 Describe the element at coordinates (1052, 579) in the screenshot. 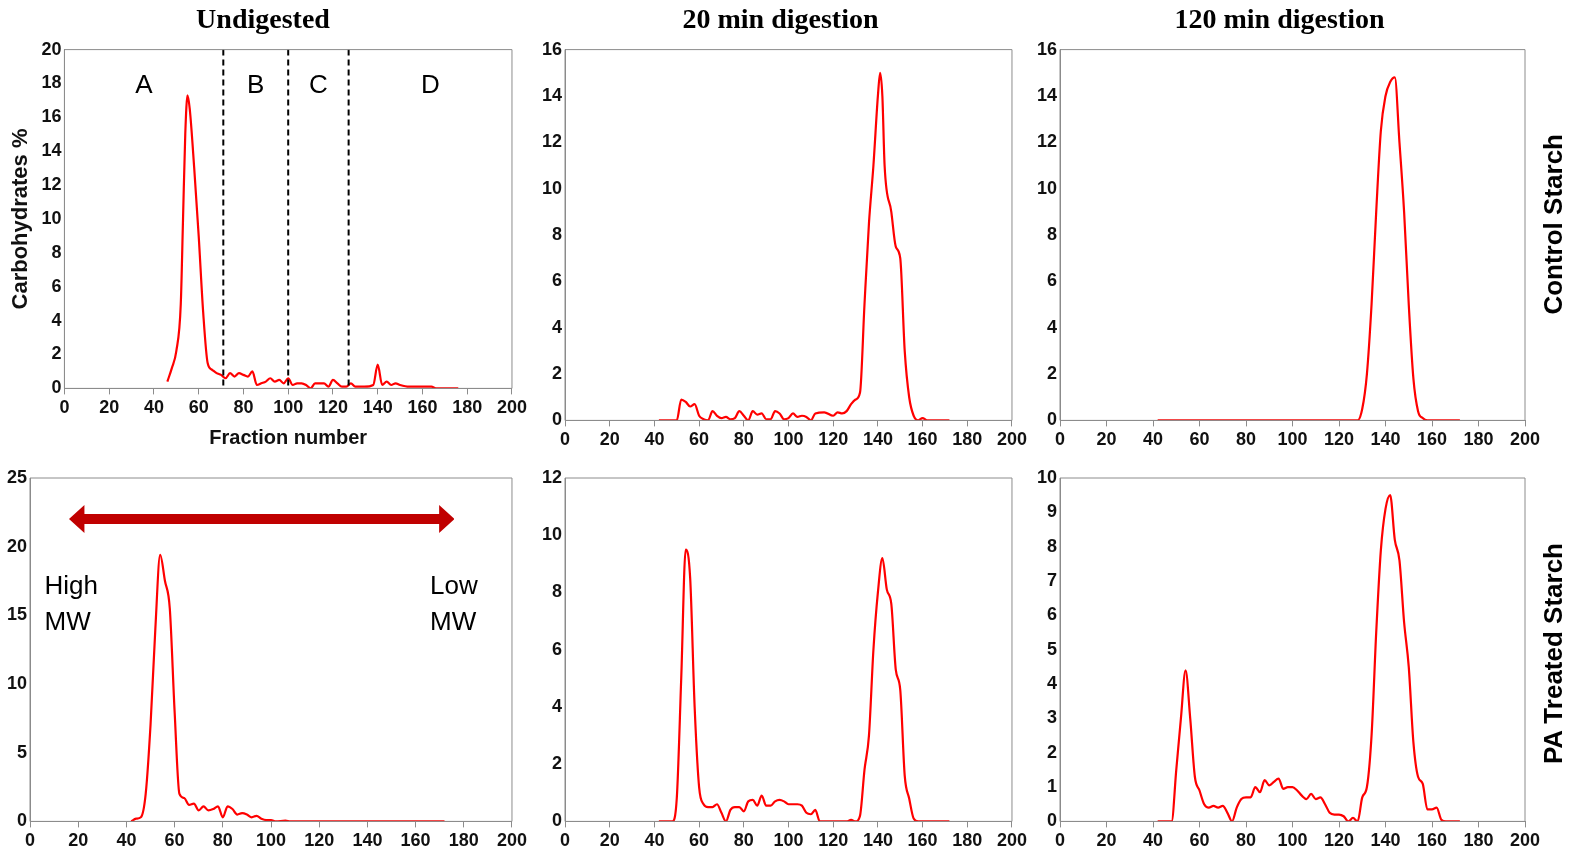

I see `y-tick-label: 7` at that location.